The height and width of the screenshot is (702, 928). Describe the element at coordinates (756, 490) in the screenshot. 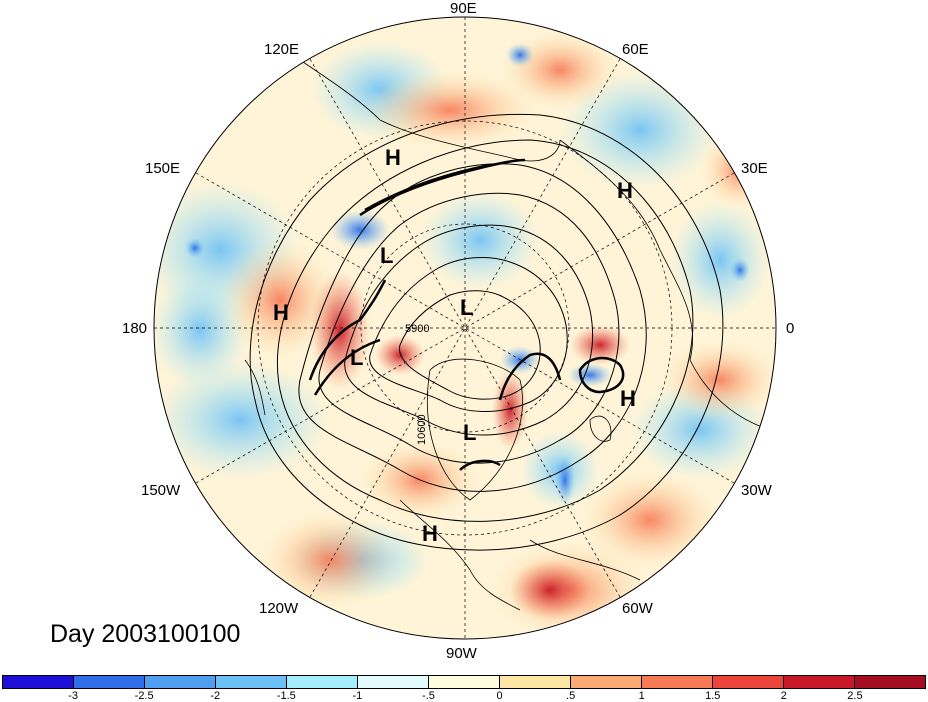

I see `lon-label-30w: 30W` at that location.